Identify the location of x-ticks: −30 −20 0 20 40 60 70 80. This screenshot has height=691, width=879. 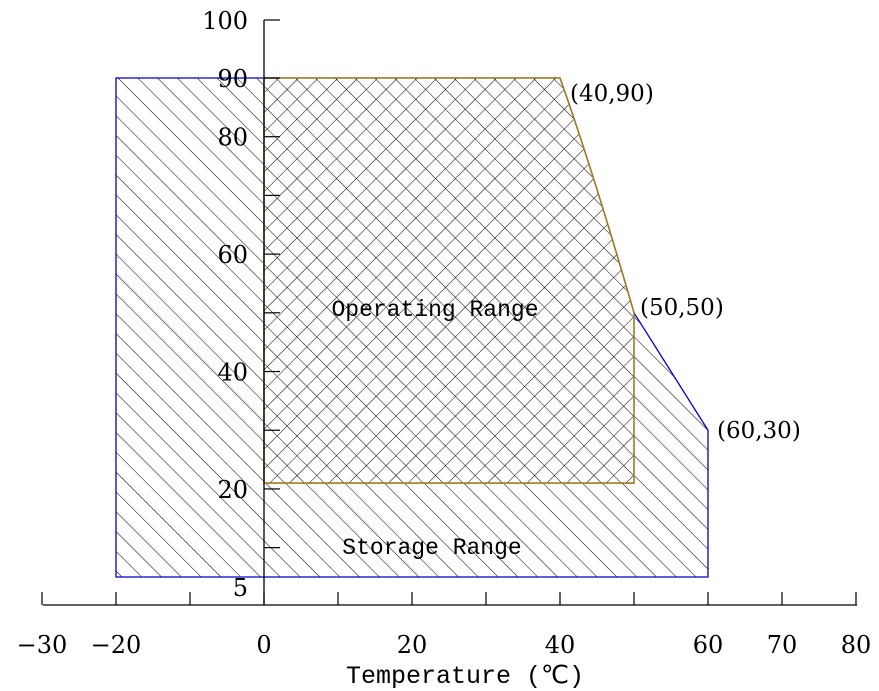
(444, 625).